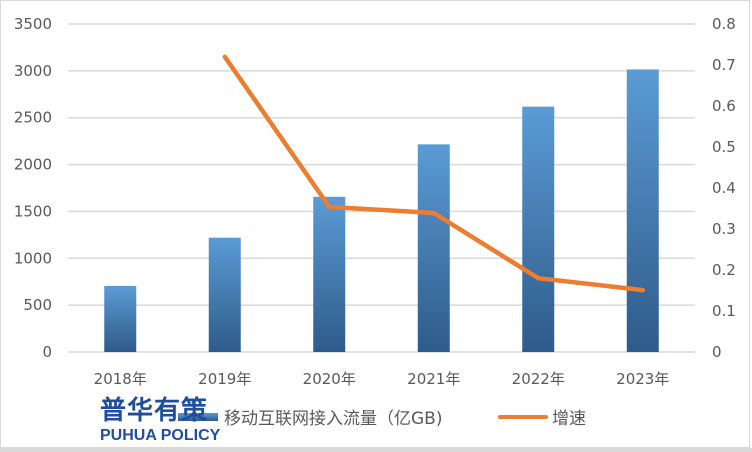 The width and height of the screenshot is (752, 452). What do you see at coordinates (724, 270) in the screenshot?
I see `right-tick-label: 0.2` at bounding box center [724, 270].